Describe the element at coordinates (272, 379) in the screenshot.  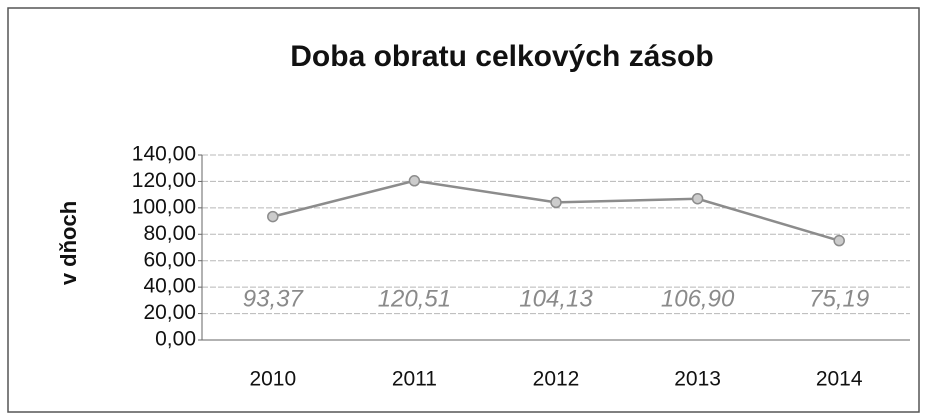
I see `x-tick-label: 2010` at that location.